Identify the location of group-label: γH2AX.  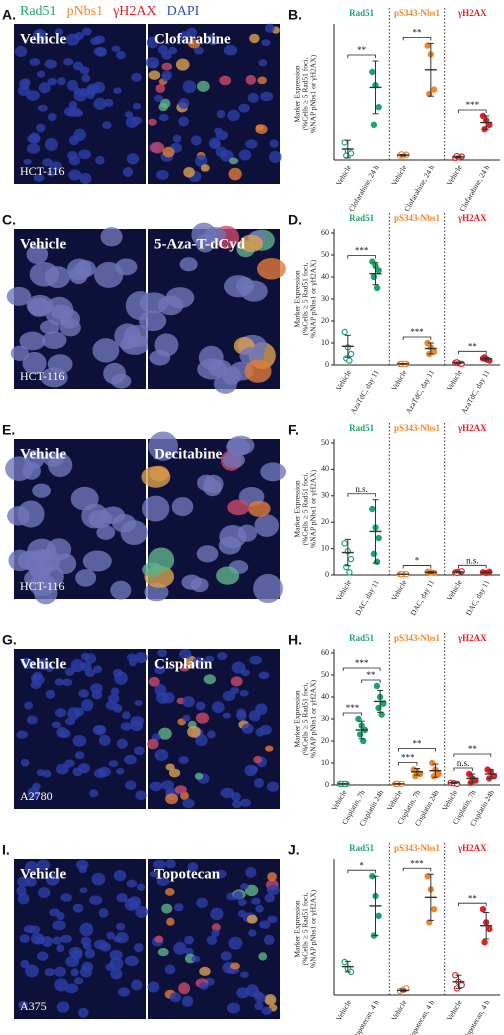
(472, 428).